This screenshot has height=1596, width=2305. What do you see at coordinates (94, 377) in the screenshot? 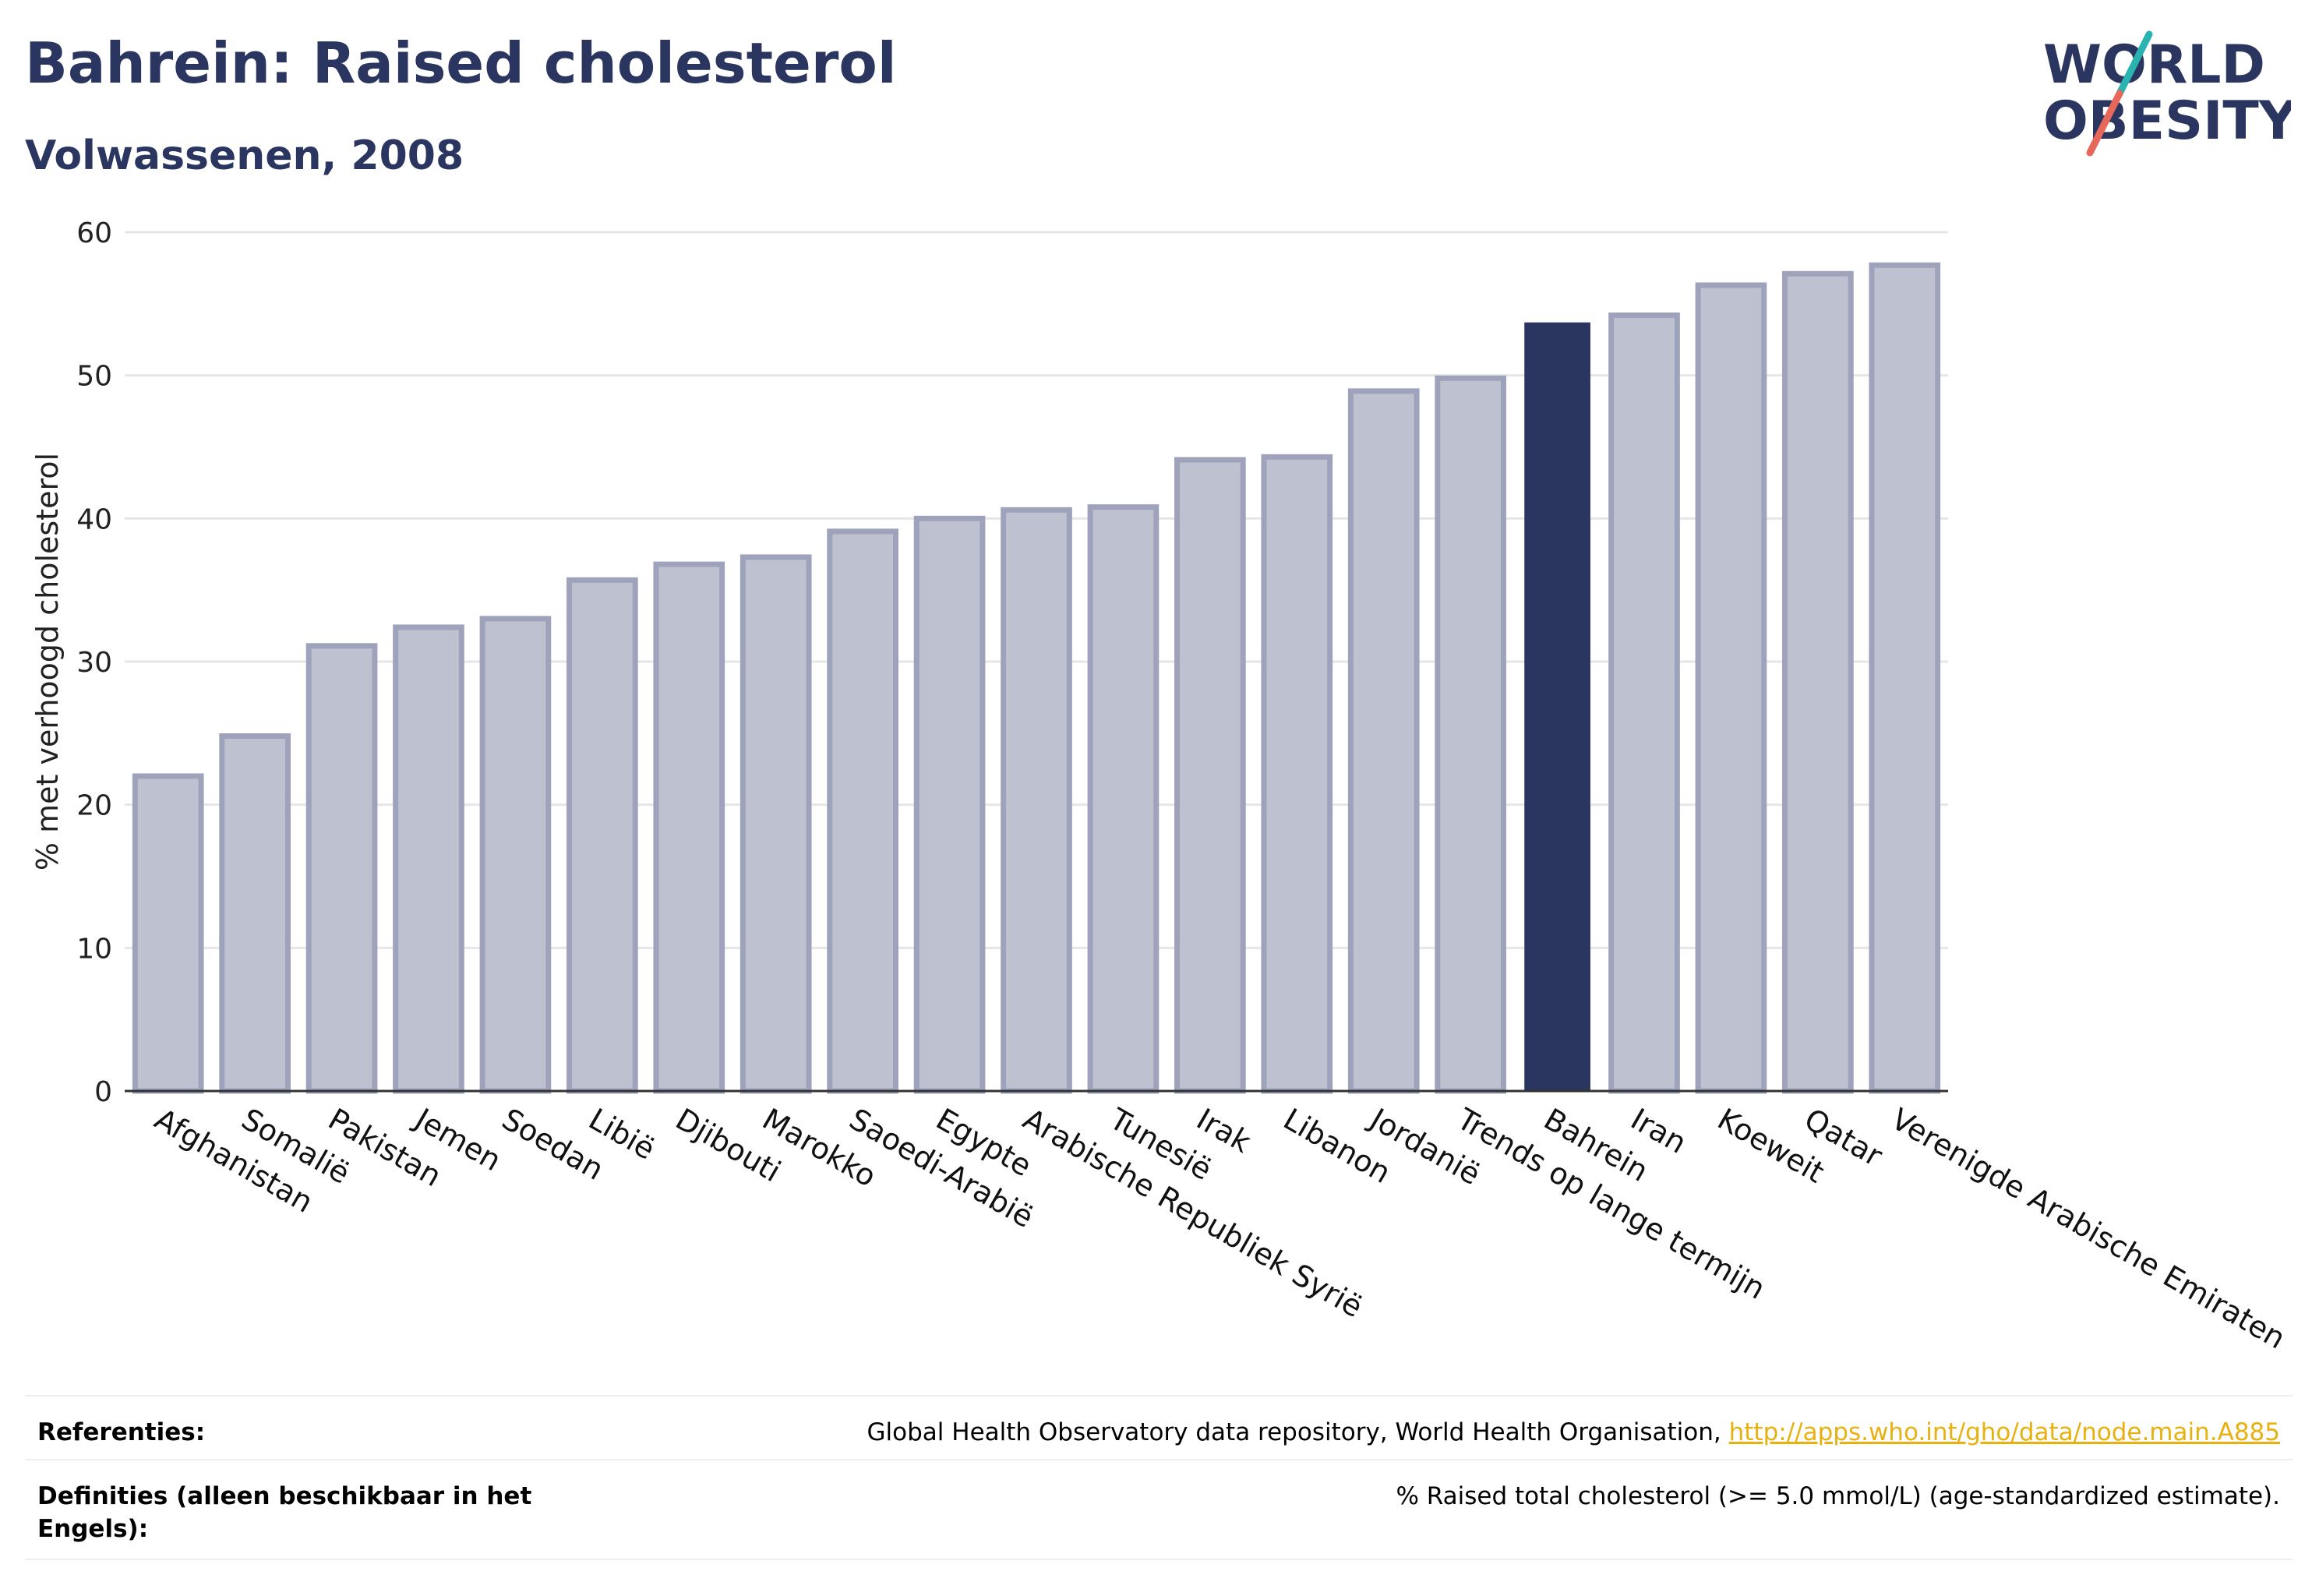
I see `y-tick-label: 50` at bounding box center [94, 377].